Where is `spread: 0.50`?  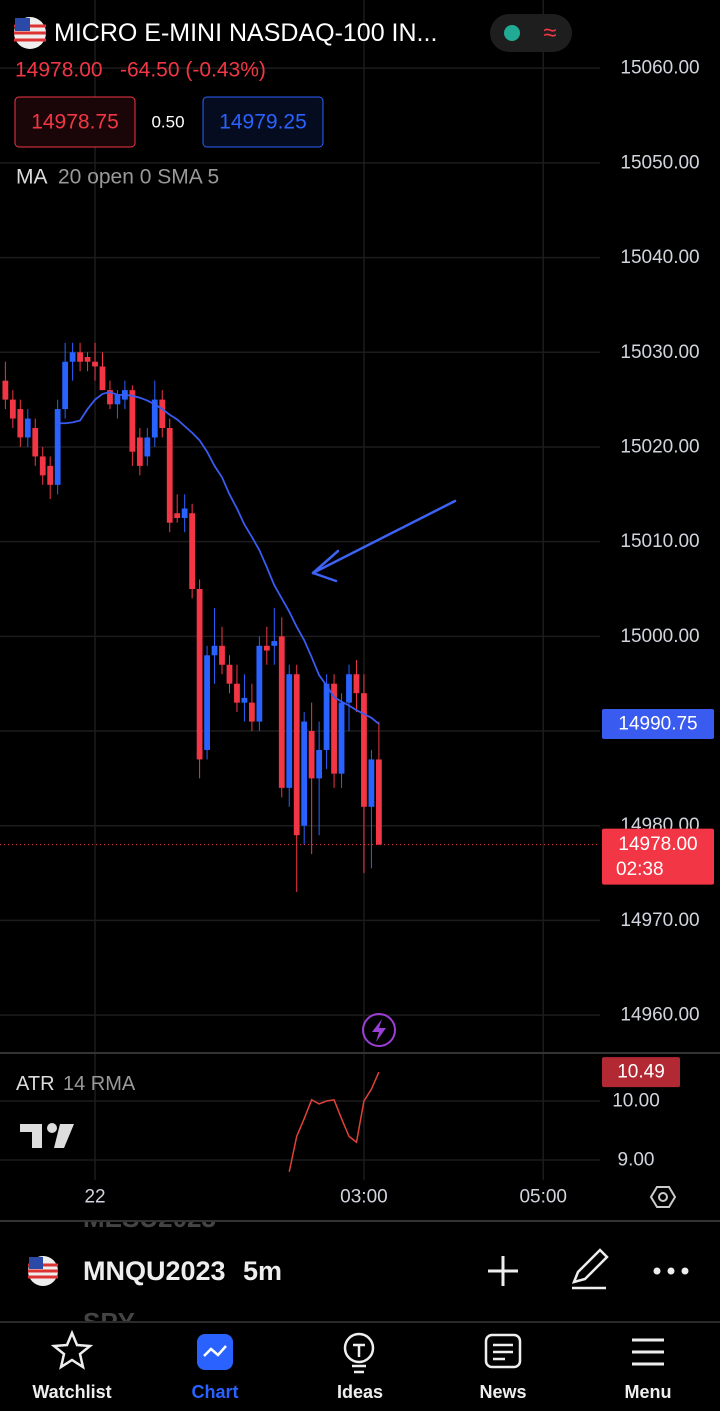
spread: 0.50 is located at coordinates (167, 122).